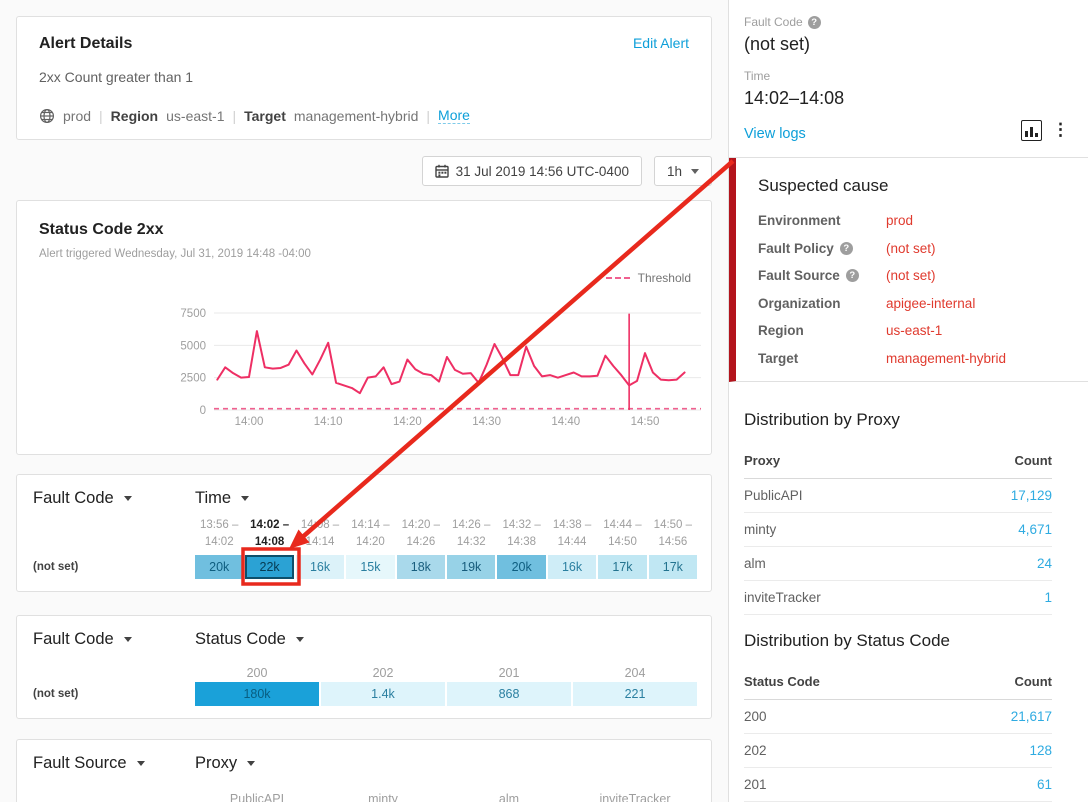 The image size is (1088, 802). I want to click on col-dimension-dropdown: Status Code, so click(249, 639).